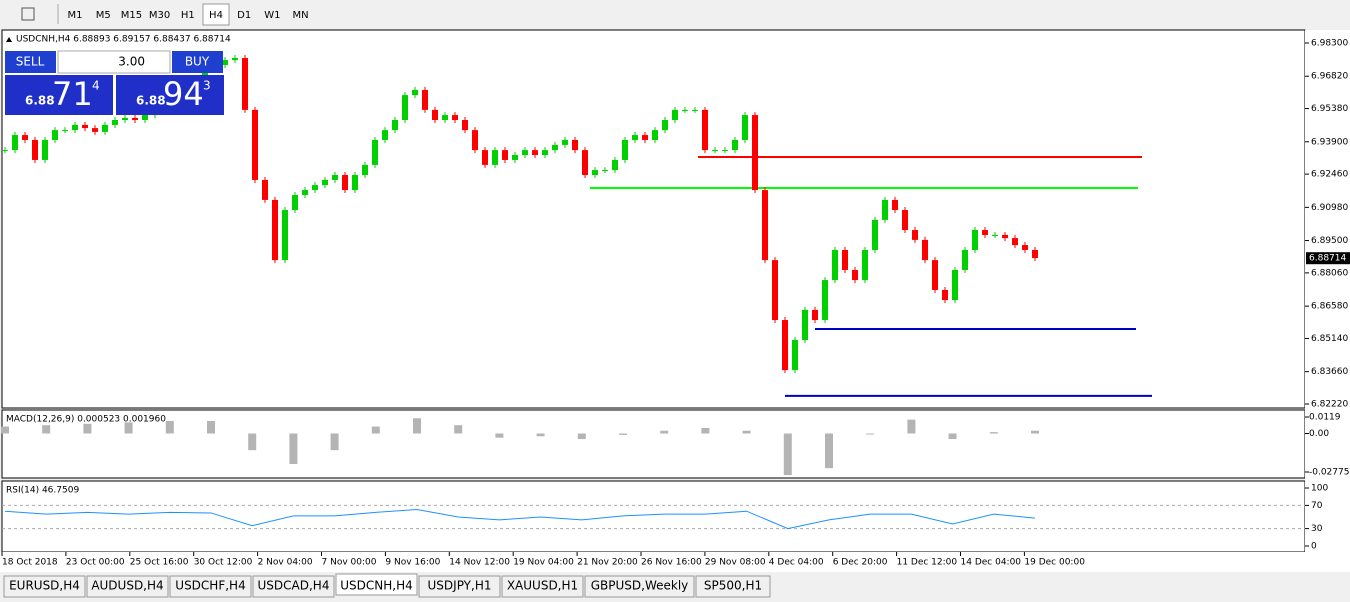 The width and height of the screenshot is (1350, 602). I want to click on timeframe-button: D1, so click(244, 15).